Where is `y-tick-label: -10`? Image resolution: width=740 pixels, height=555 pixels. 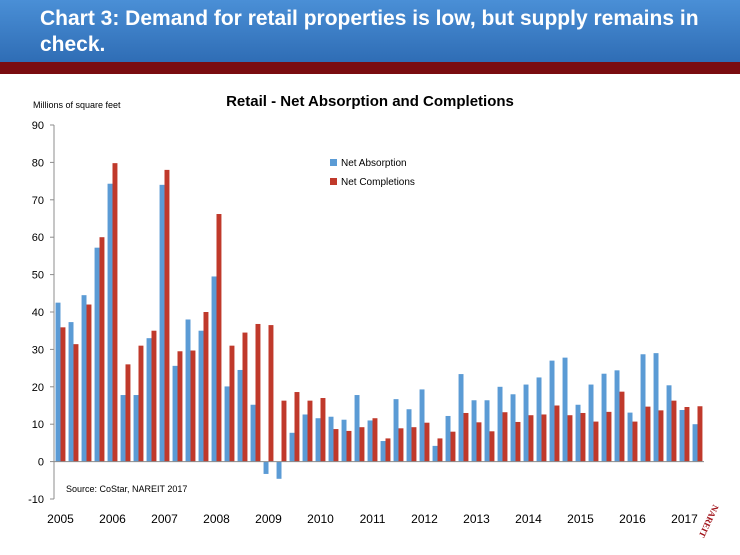 y-tick-label: -10 is located at coordinates (36, 500).